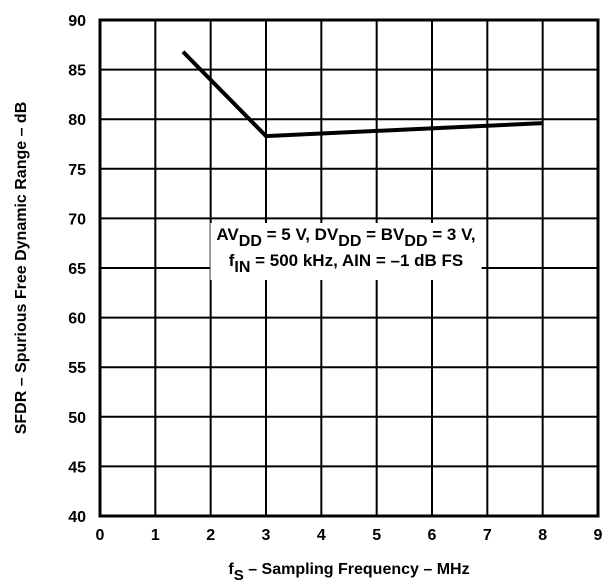 The image size is (603, 584). What do you see at coordinates (376, 535) in the screenshot?
I see `x-tick-label: 5` at bounding box center [376, 535].